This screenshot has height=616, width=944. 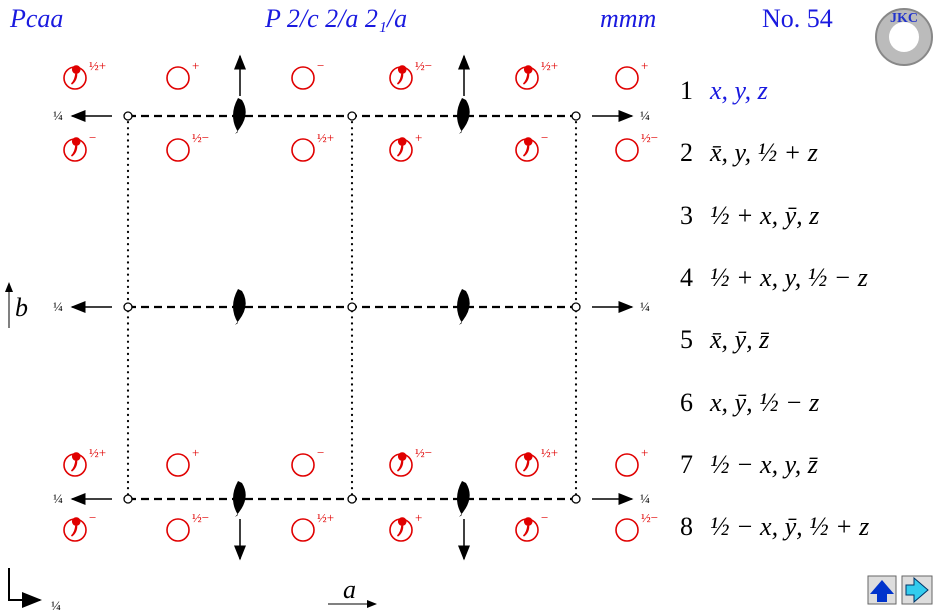 I want to click on b-axis-label: b, so click(x=21, y=307).